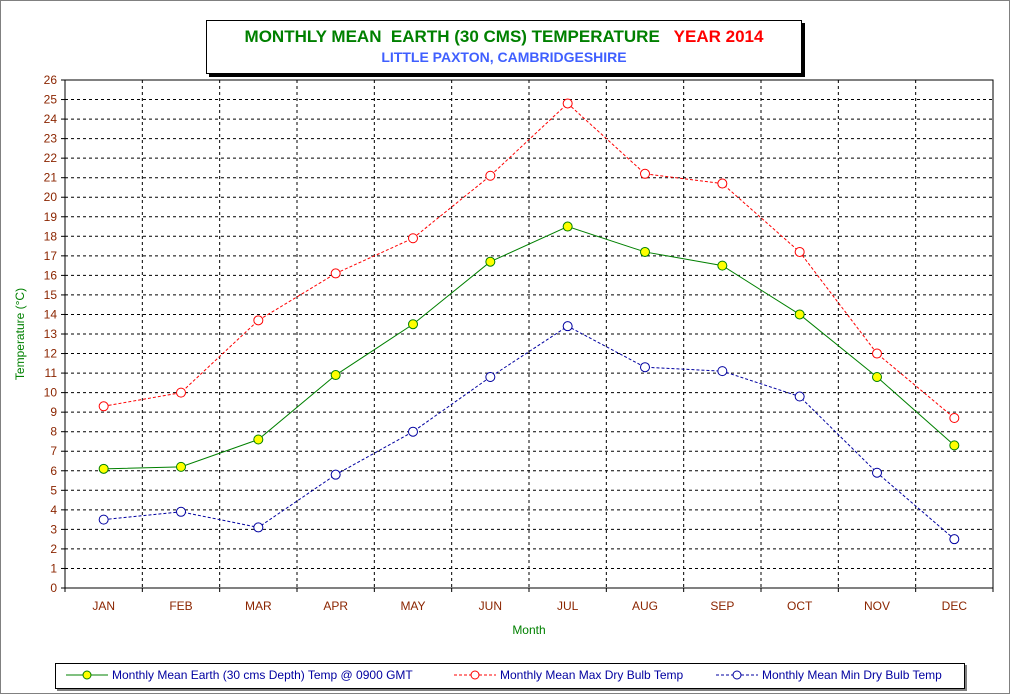 The height and width of the screenshot is (694, 1010). What do you see at coordinates (51, 393) in the screenshot?
I see `y-tick-label: 10` at bounding box center [51, 393].